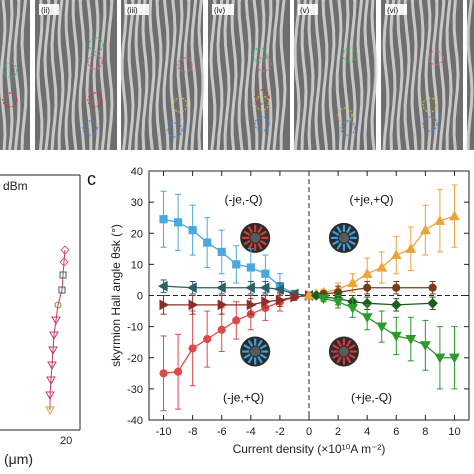 This screenshot has height=474, width=474. What do you see at coordinates (343, 351) in the screenshot?
I see `skyrmion-icon-bottom-right` at bounding box center [343, 351].